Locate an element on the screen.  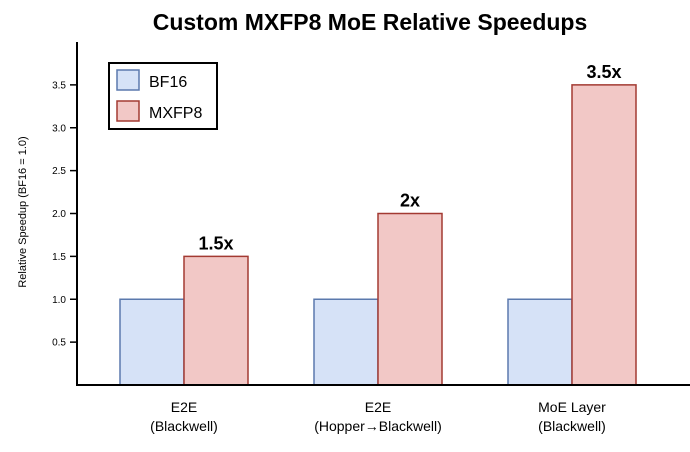
y-tick-label: 2.0 is located at coordinates (59, 214).